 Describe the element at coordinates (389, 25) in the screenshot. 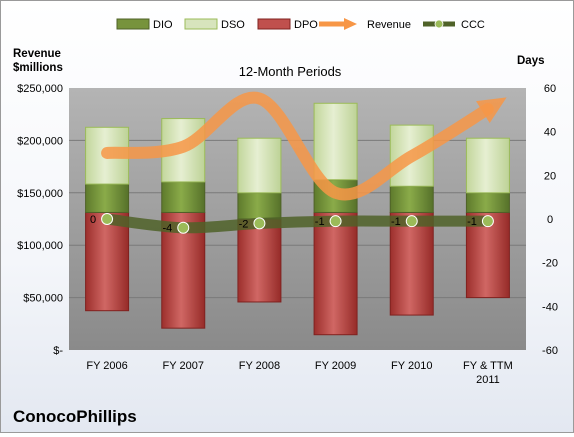

I see `legend-label: Revenue` at that location.